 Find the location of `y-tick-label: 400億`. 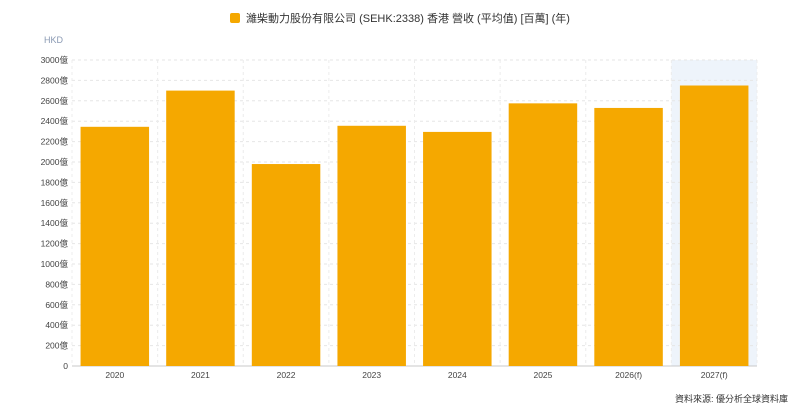

y-tick-label: 400億 is located at coordinates (56, 325).